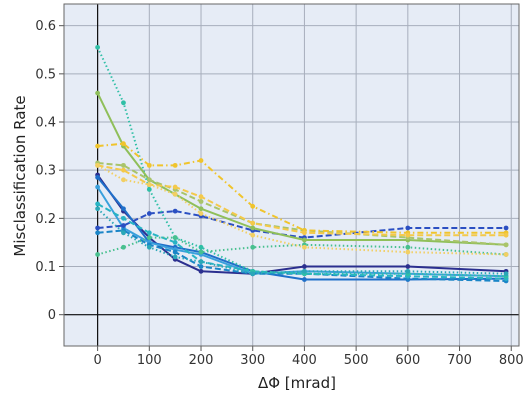 This screenshot has height=396, width=523. I want to click on y-tick-label: 0.5, so click(45, 74).